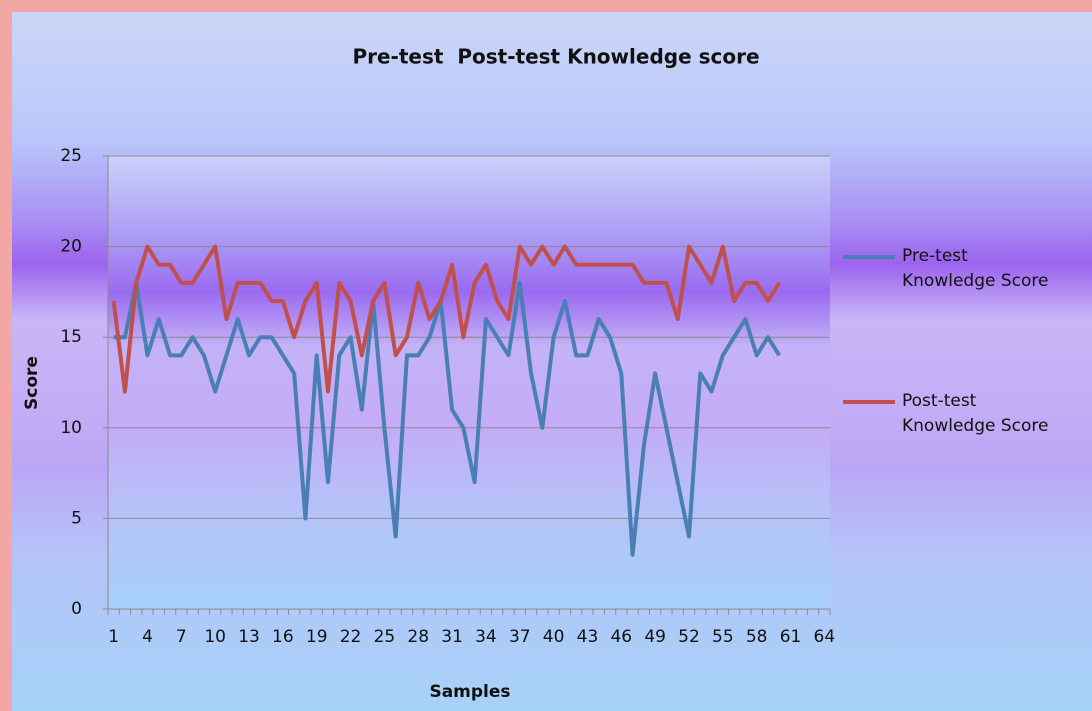  I want to click on x-tick-label: 52, so click(689, 637).